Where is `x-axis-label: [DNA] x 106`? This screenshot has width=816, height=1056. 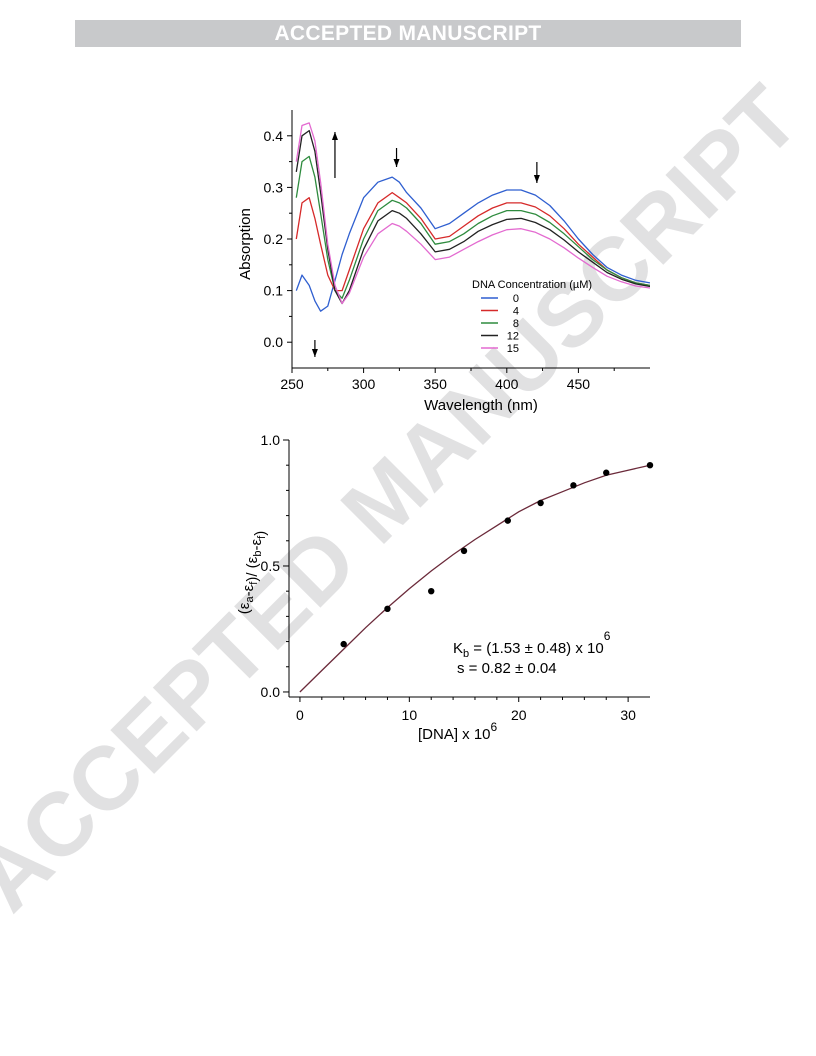 x-axis-label: [DNA] x 106 is located at coordinates (458, 731).